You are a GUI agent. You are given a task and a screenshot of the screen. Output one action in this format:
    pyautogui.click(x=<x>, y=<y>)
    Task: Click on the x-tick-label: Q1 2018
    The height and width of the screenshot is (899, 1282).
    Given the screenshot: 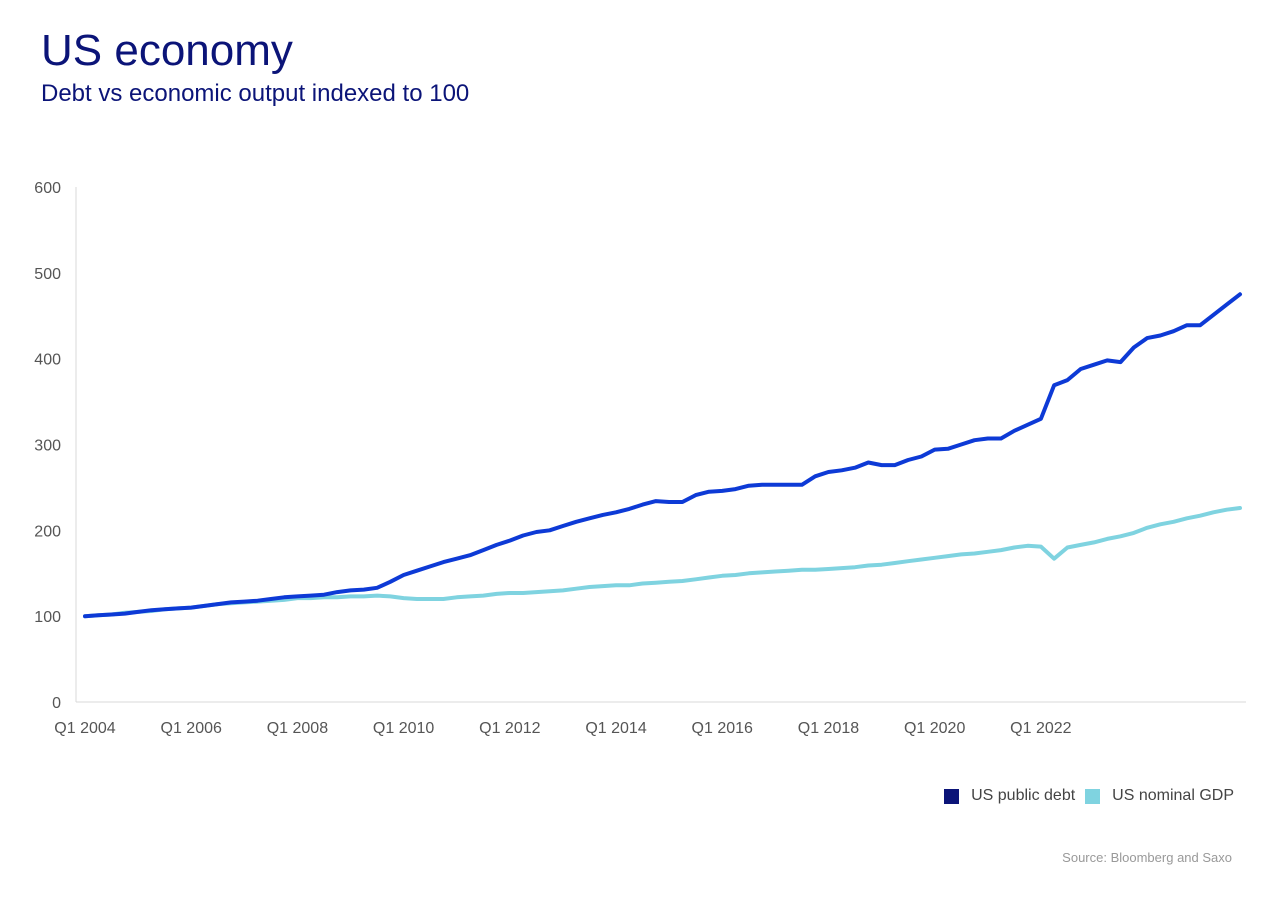 What is the action you would take?
    pyautogui.click(x=828, y=728)
    